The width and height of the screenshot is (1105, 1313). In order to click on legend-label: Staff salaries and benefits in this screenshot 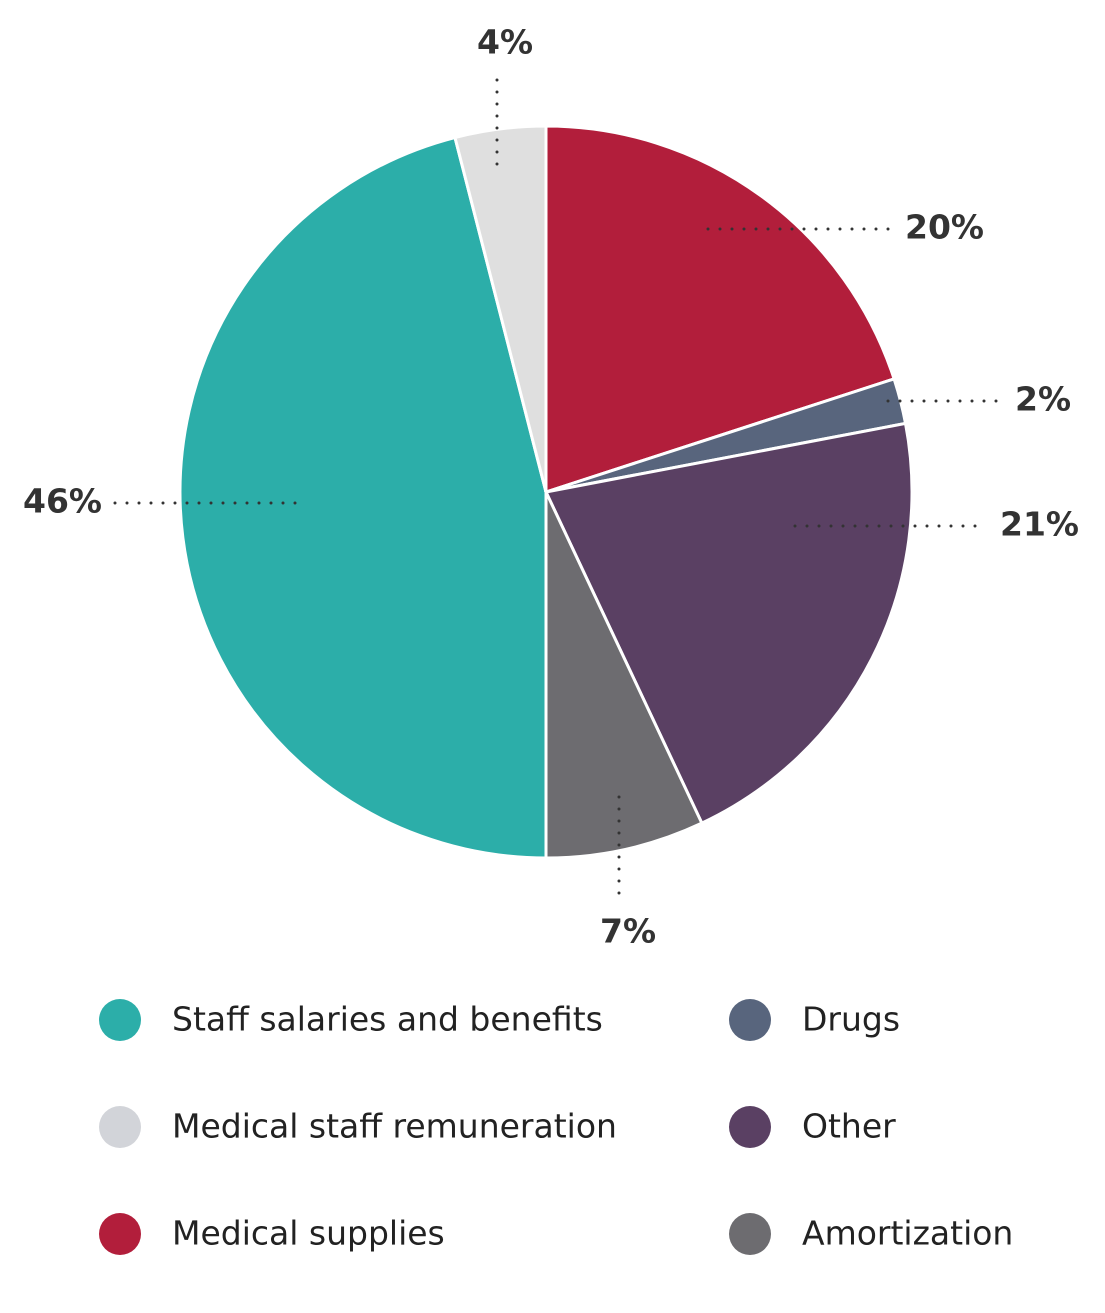, I will do `click(387, 1019)`.